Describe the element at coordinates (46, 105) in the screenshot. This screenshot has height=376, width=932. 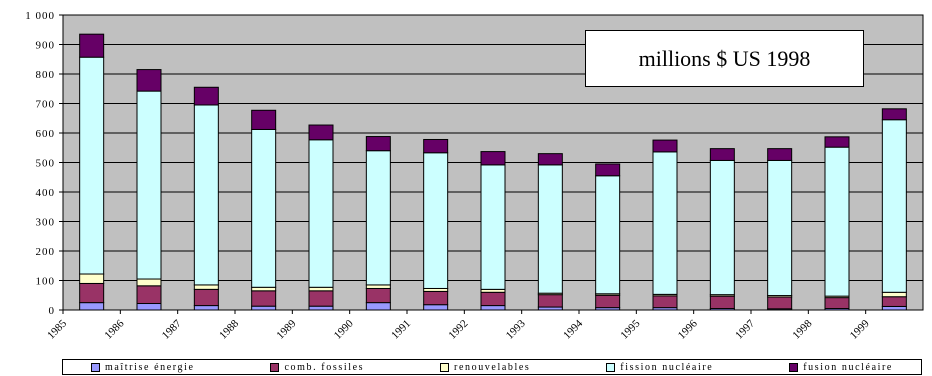
I see `y-tick-label: 700` at that location.